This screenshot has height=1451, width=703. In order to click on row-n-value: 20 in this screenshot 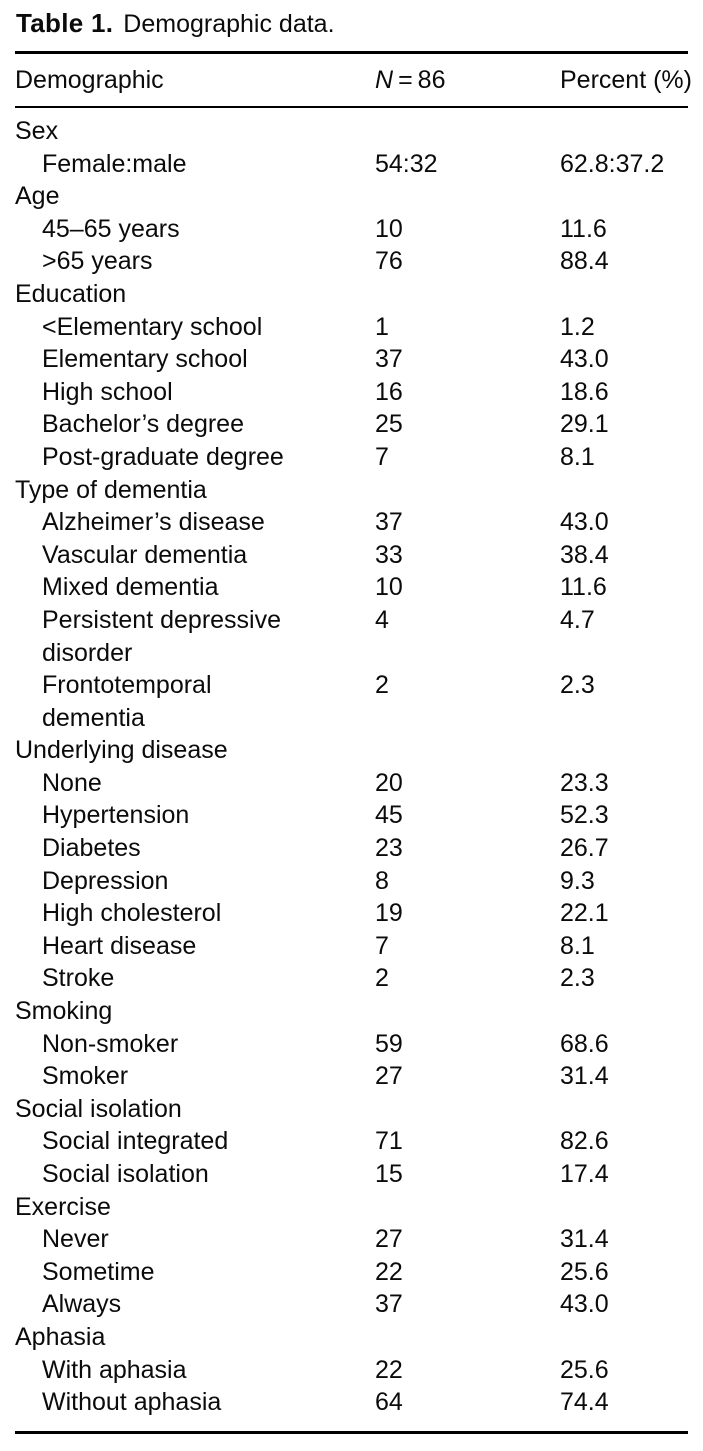, I will do `click(389, 782)`.